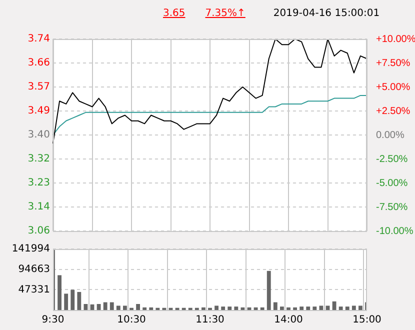 This screenshot has width=415, height=330. I want to click on y-tick-label: 141994, so click(31, 249).